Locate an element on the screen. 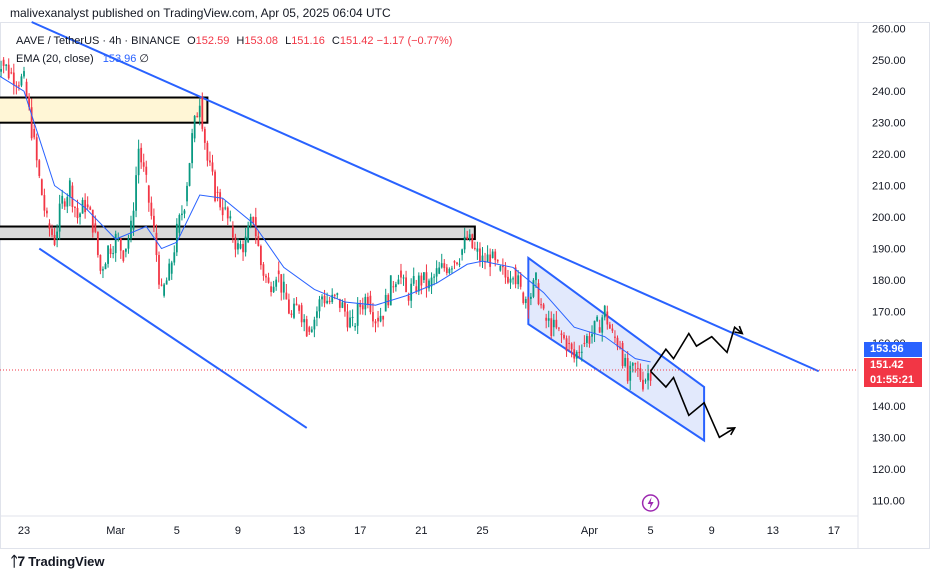  close-label: C is located at coordinates (335, 41).